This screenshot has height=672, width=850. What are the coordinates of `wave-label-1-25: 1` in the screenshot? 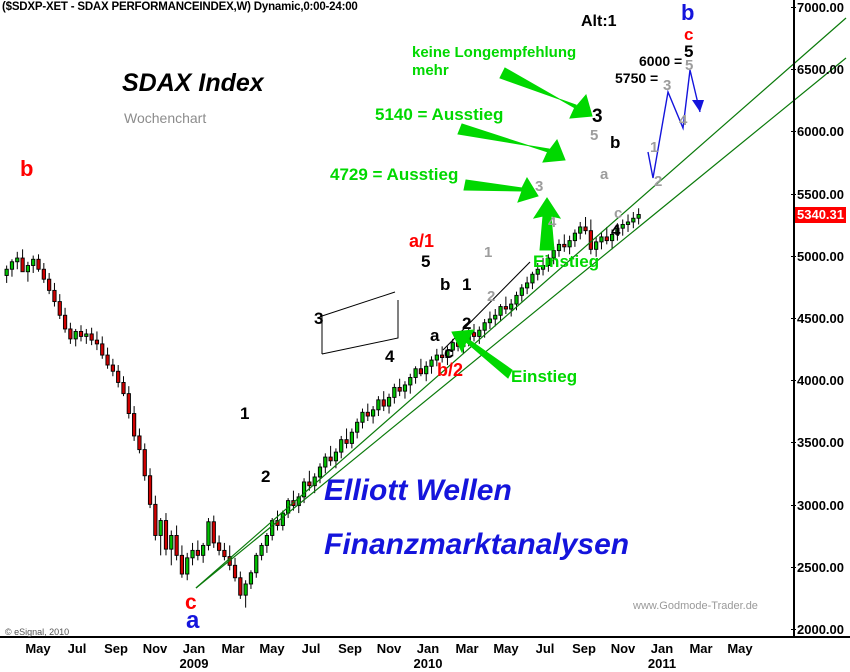 It's located at (654, 147).